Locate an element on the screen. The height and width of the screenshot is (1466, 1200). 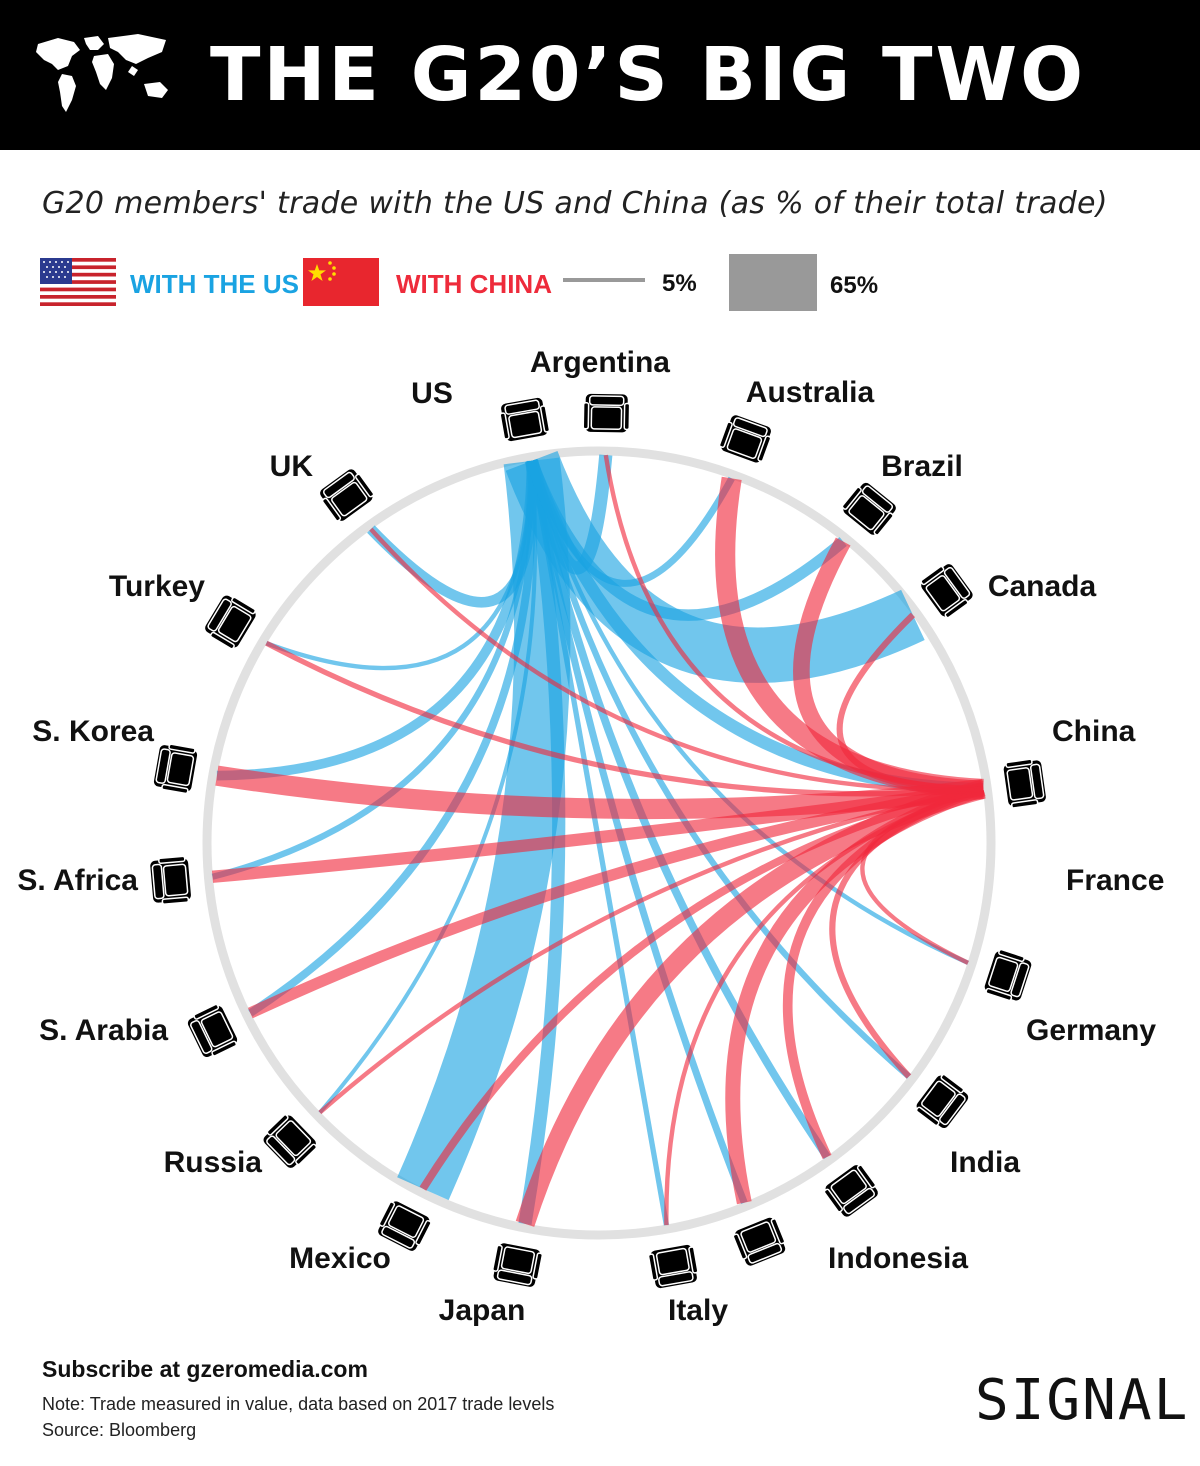
country-label-mexico: Mexico is located at coordinates (340, 1258).